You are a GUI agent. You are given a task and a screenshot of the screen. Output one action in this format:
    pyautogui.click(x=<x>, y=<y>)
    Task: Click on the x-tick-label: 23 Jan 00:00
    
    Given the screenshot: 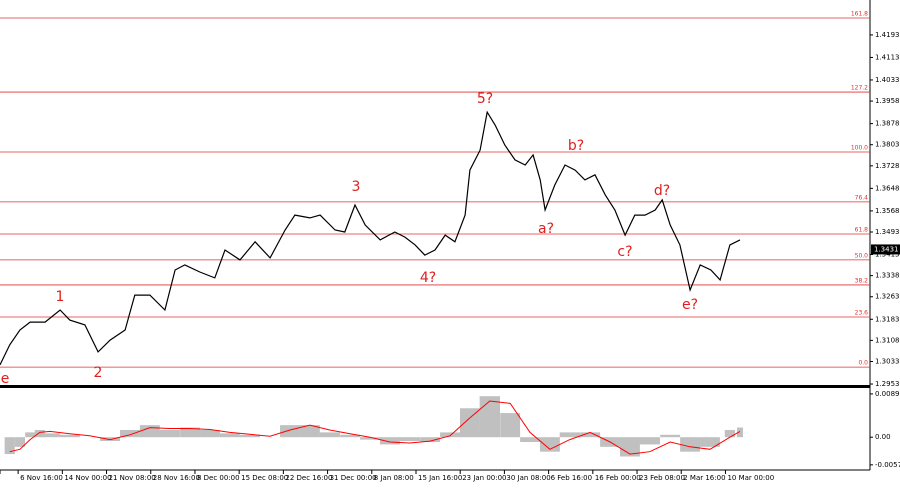 What is the action you would take?
    pyautogui.click(x=484, y=478)
    